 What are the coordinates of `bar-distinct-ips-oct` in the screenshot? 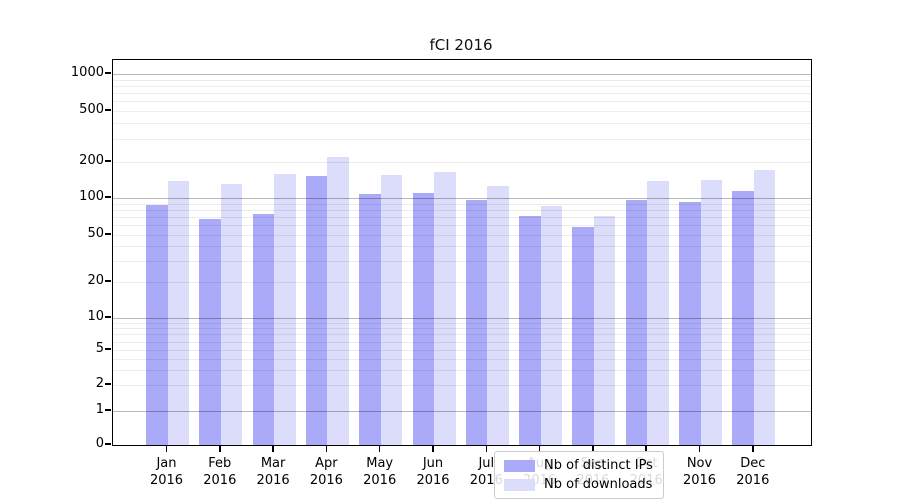 It's located at (636, 322).